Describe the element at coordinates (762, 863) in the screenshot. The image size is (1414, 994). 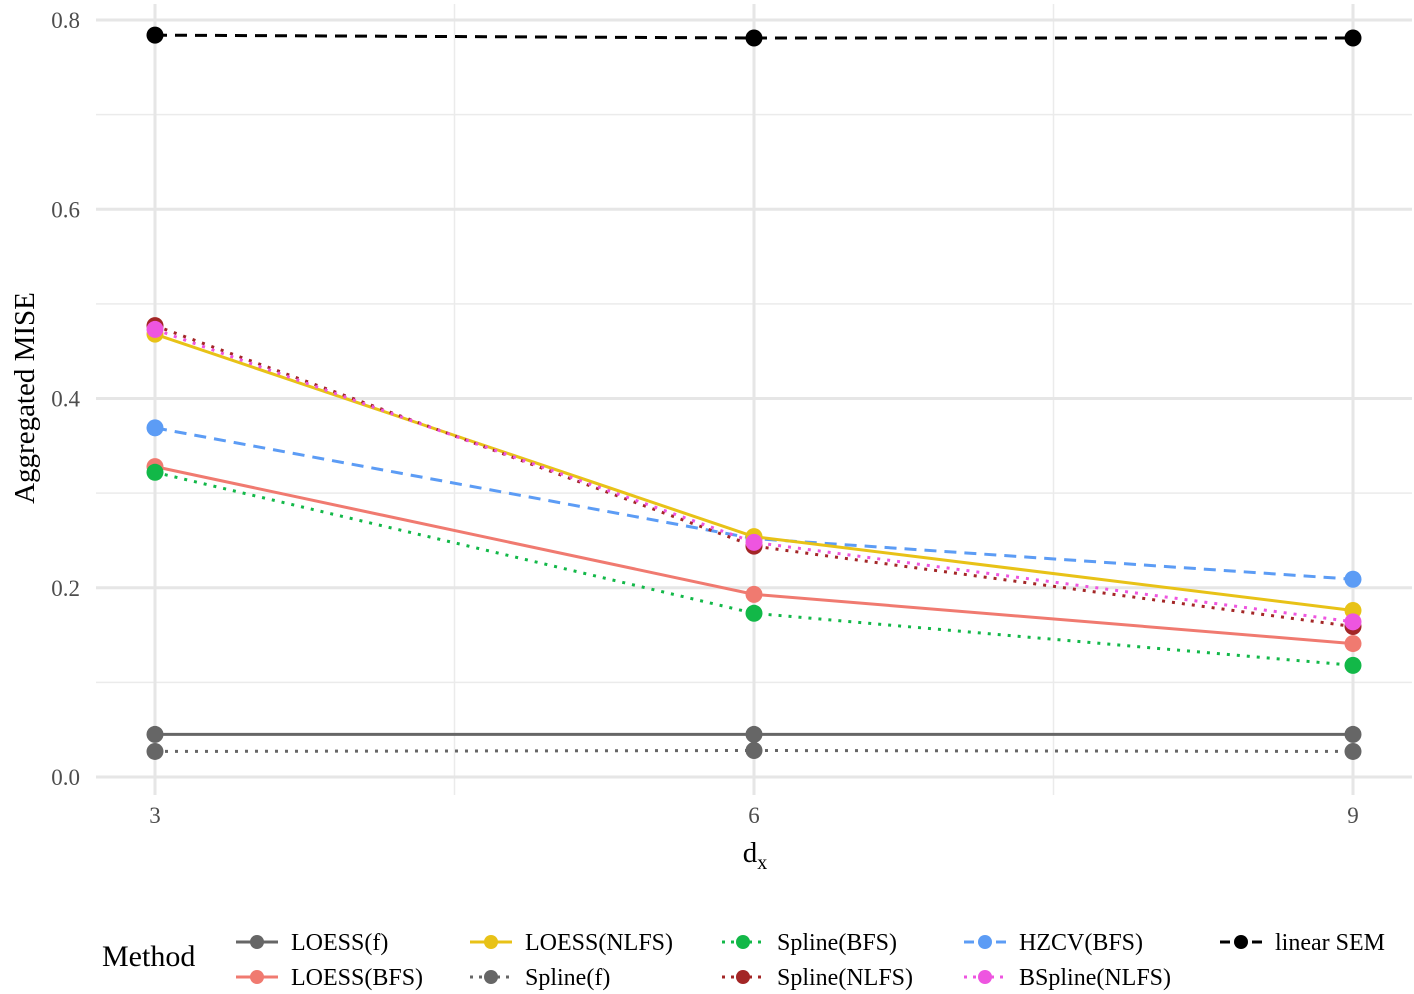
I see `x-axis-title-subscript: x` at that location.